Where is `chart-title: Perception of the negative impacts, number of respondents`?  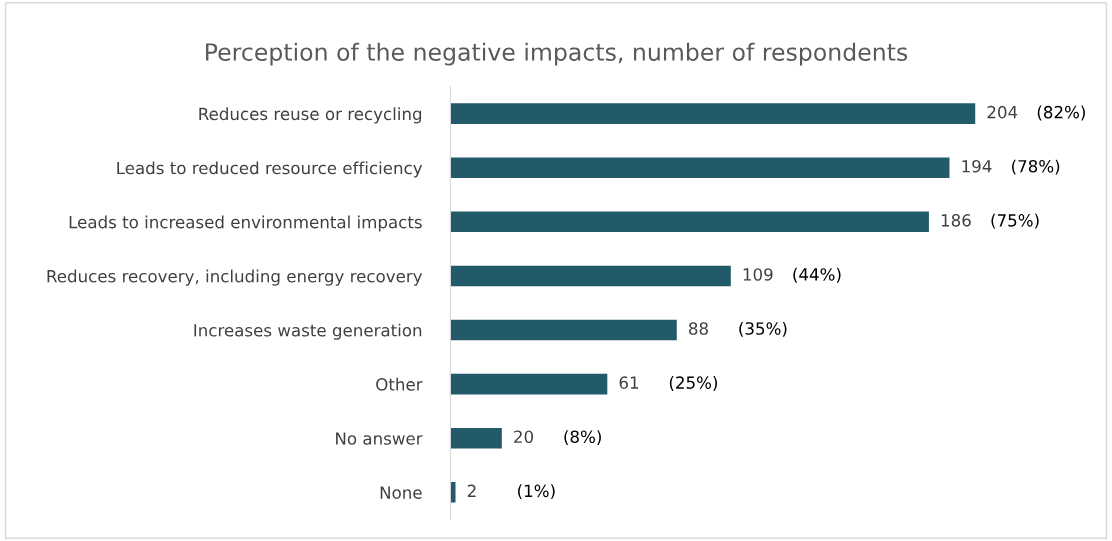
chart-title: Perception of the negative impacts, number of respondents is located at coordinates (557, 54).